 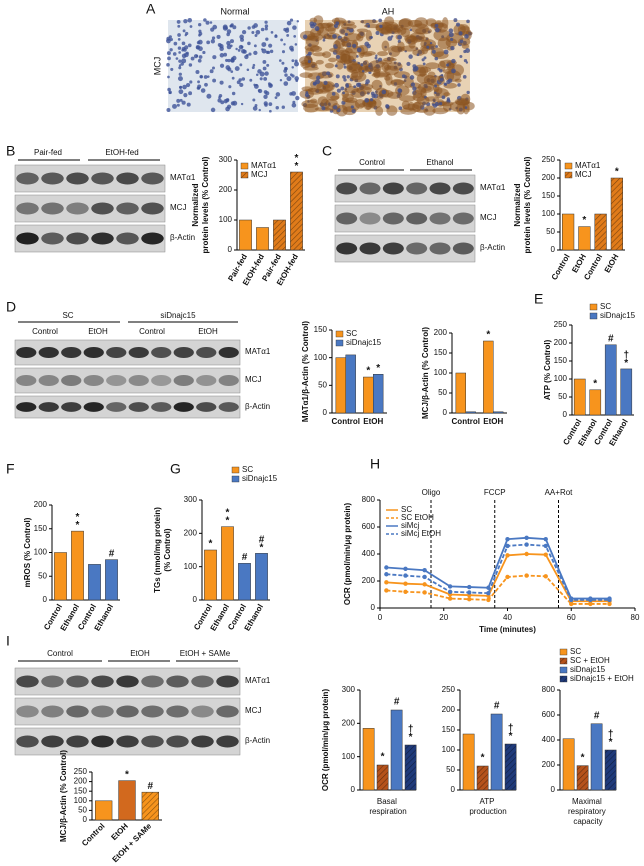 I want to click on y-tick-label: 300, so click(x=191, y=499).